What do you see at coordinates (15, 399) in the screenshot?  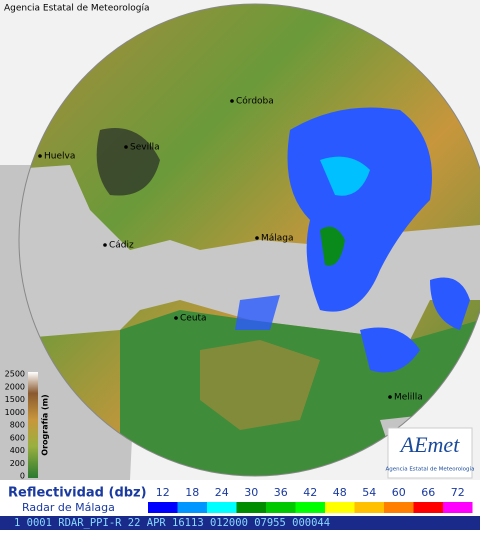 I see `orography-label: 1500` at bounding box center [15, 399].